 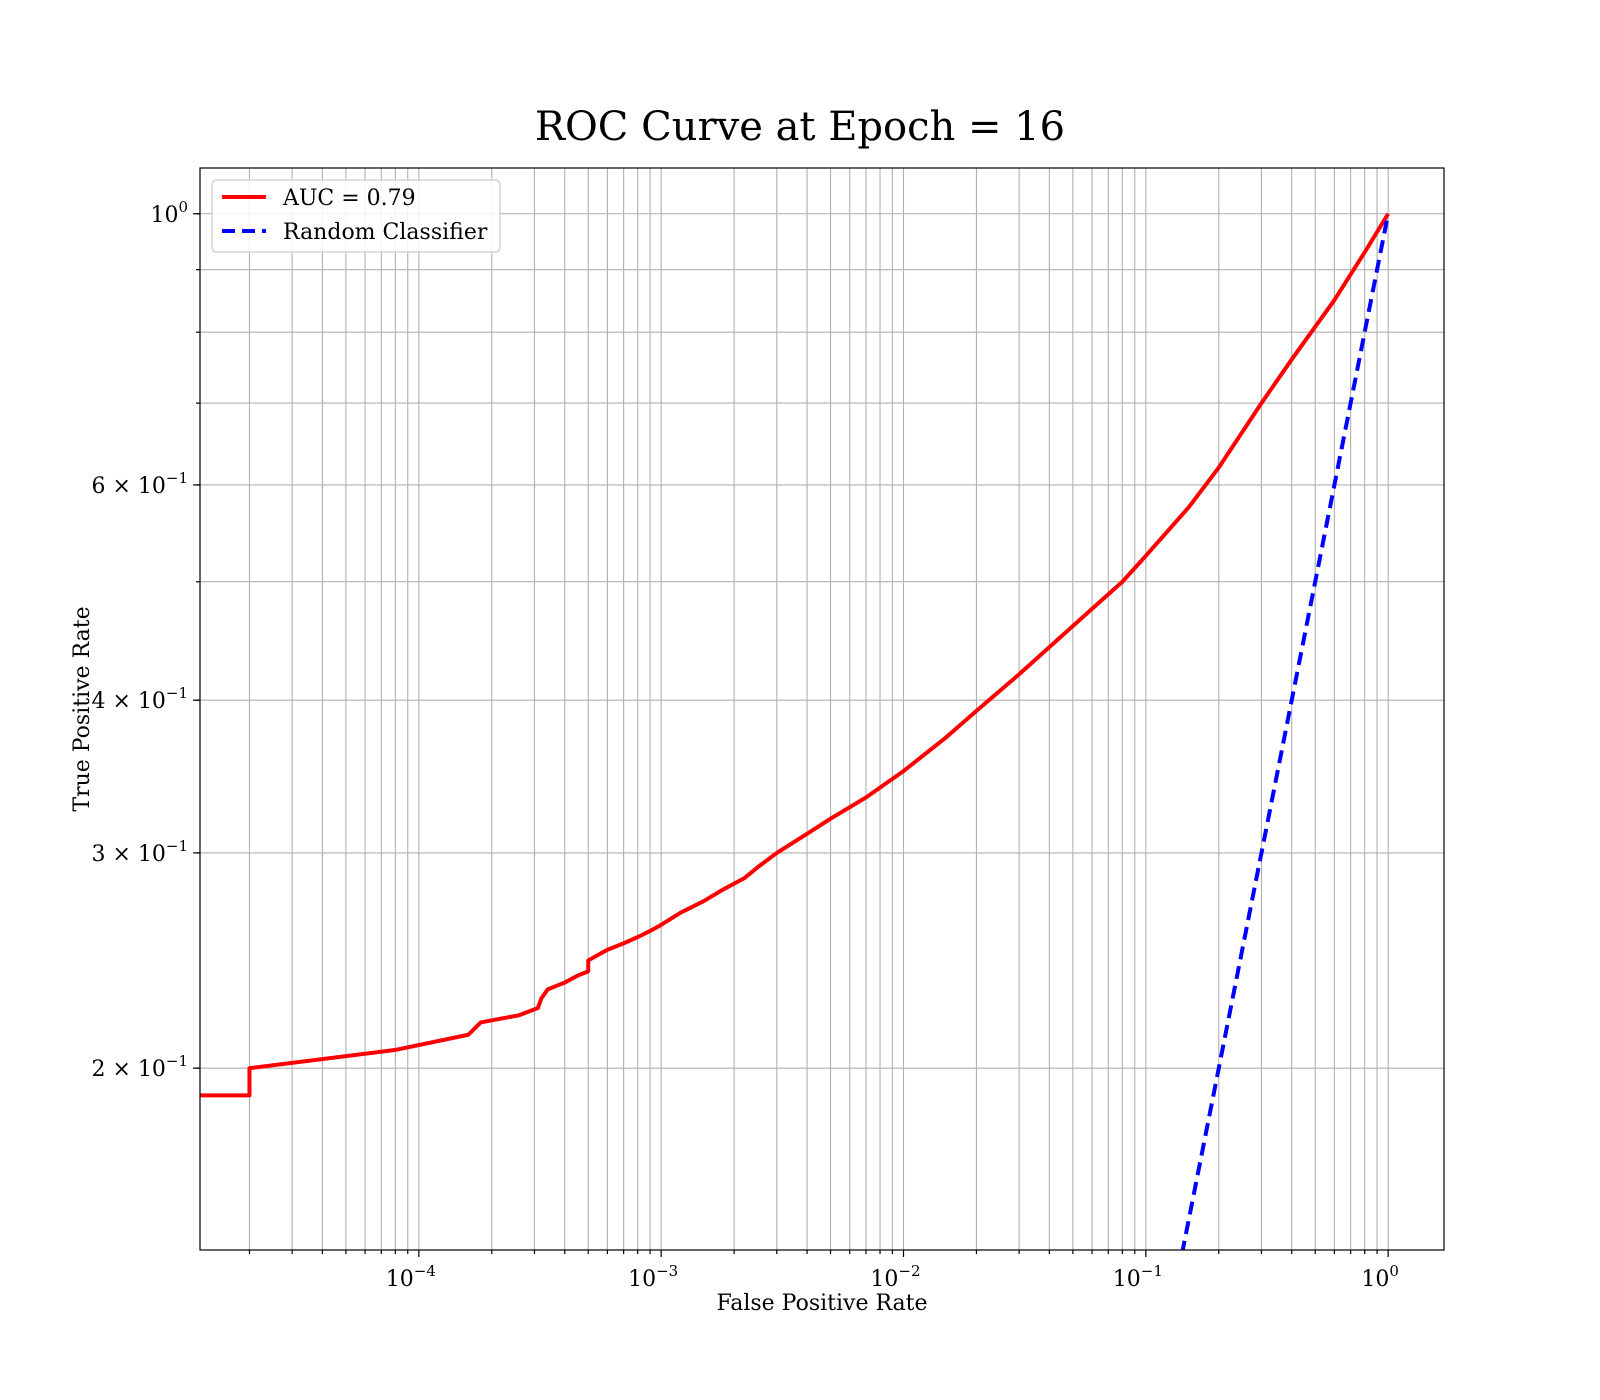 What do you see at coordinates (653, 1277) in the screenshot?
I see `x-tick-label: 10⁻³` at bounding box center [653, 1277].